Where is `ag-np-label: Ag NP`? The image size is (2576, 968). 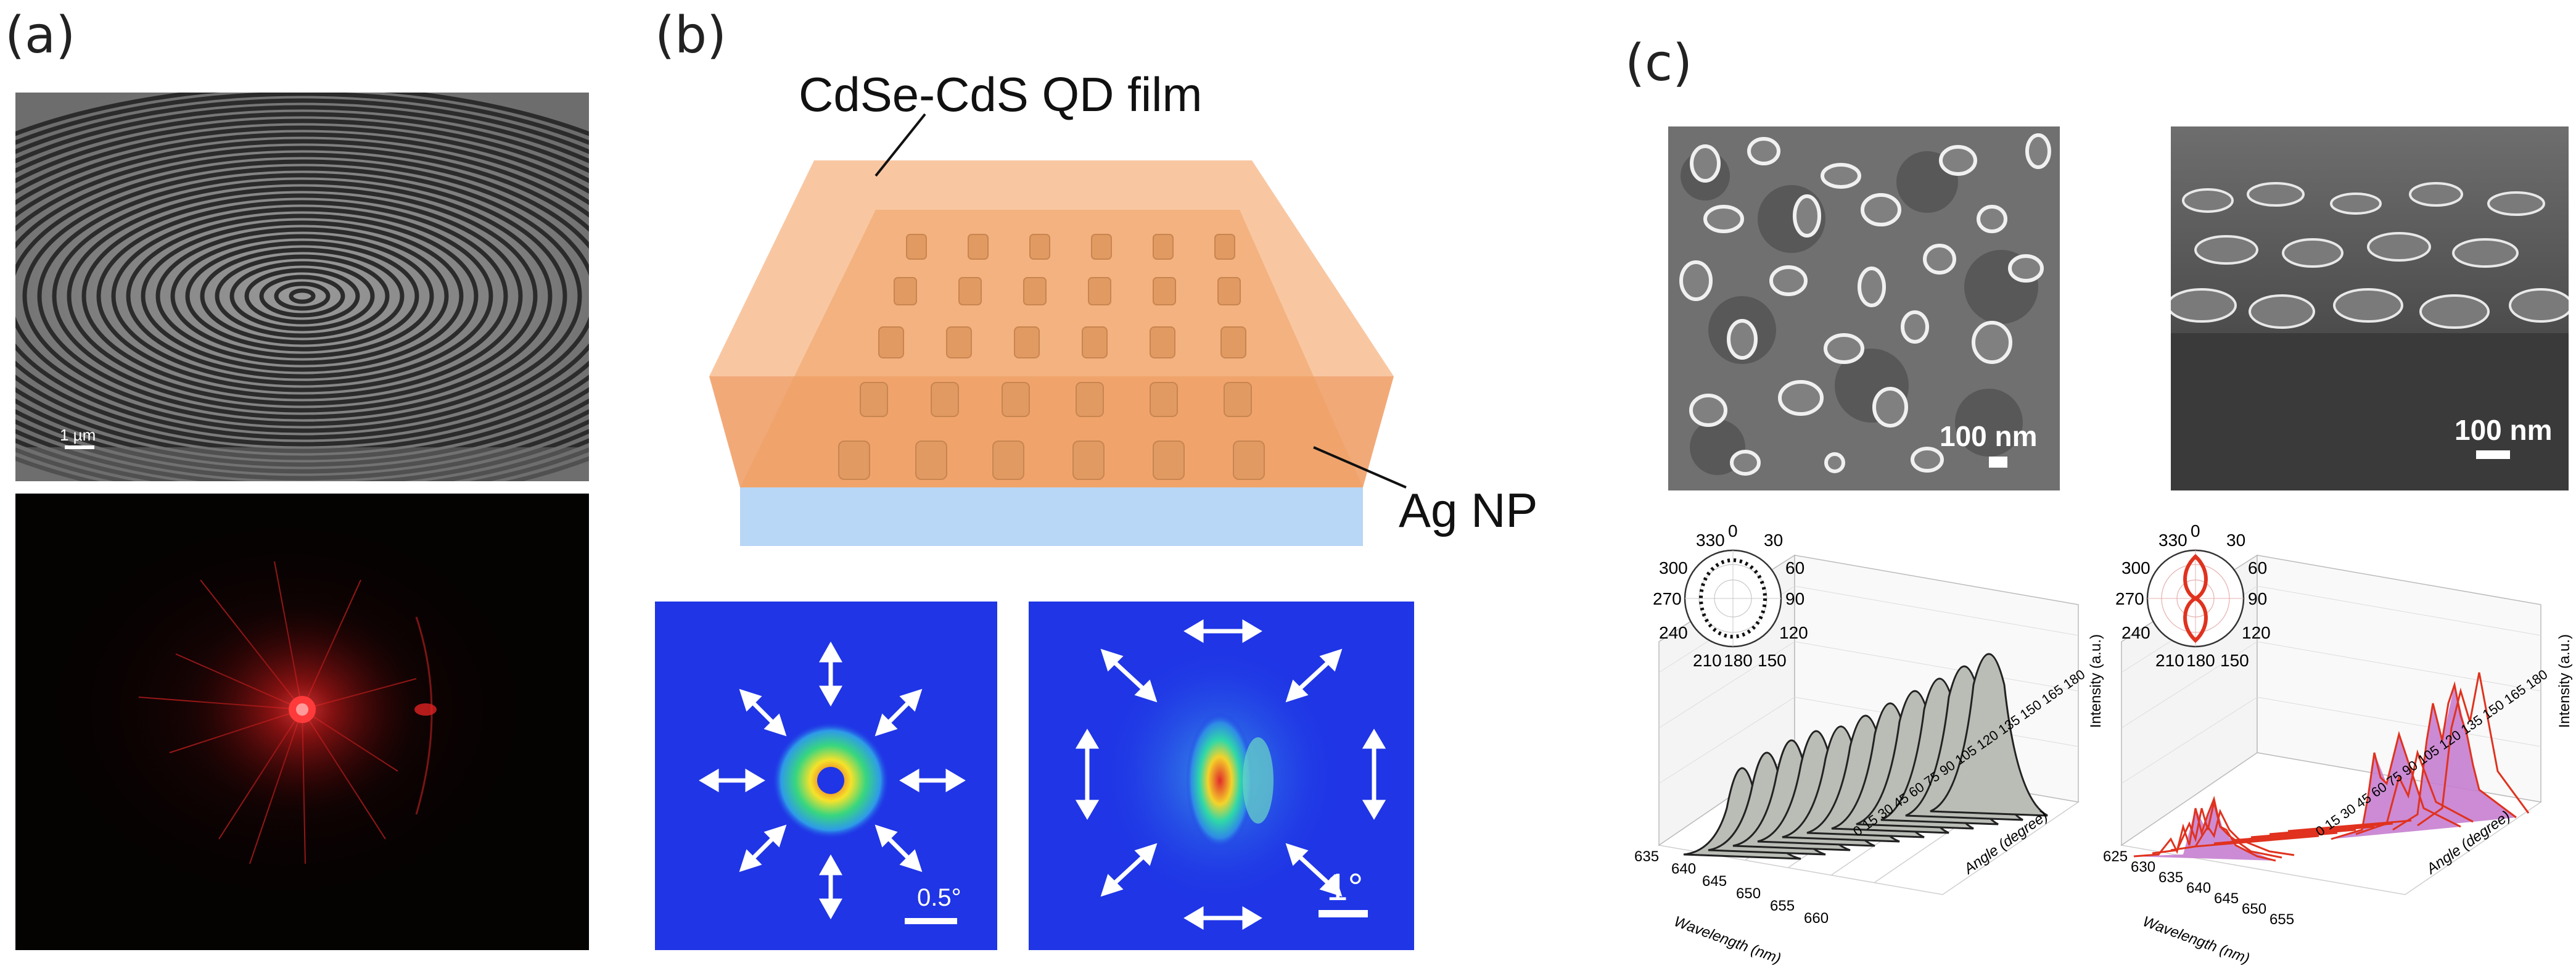
ag-np-label: Ag NP is located at coordinates (1468, 510).